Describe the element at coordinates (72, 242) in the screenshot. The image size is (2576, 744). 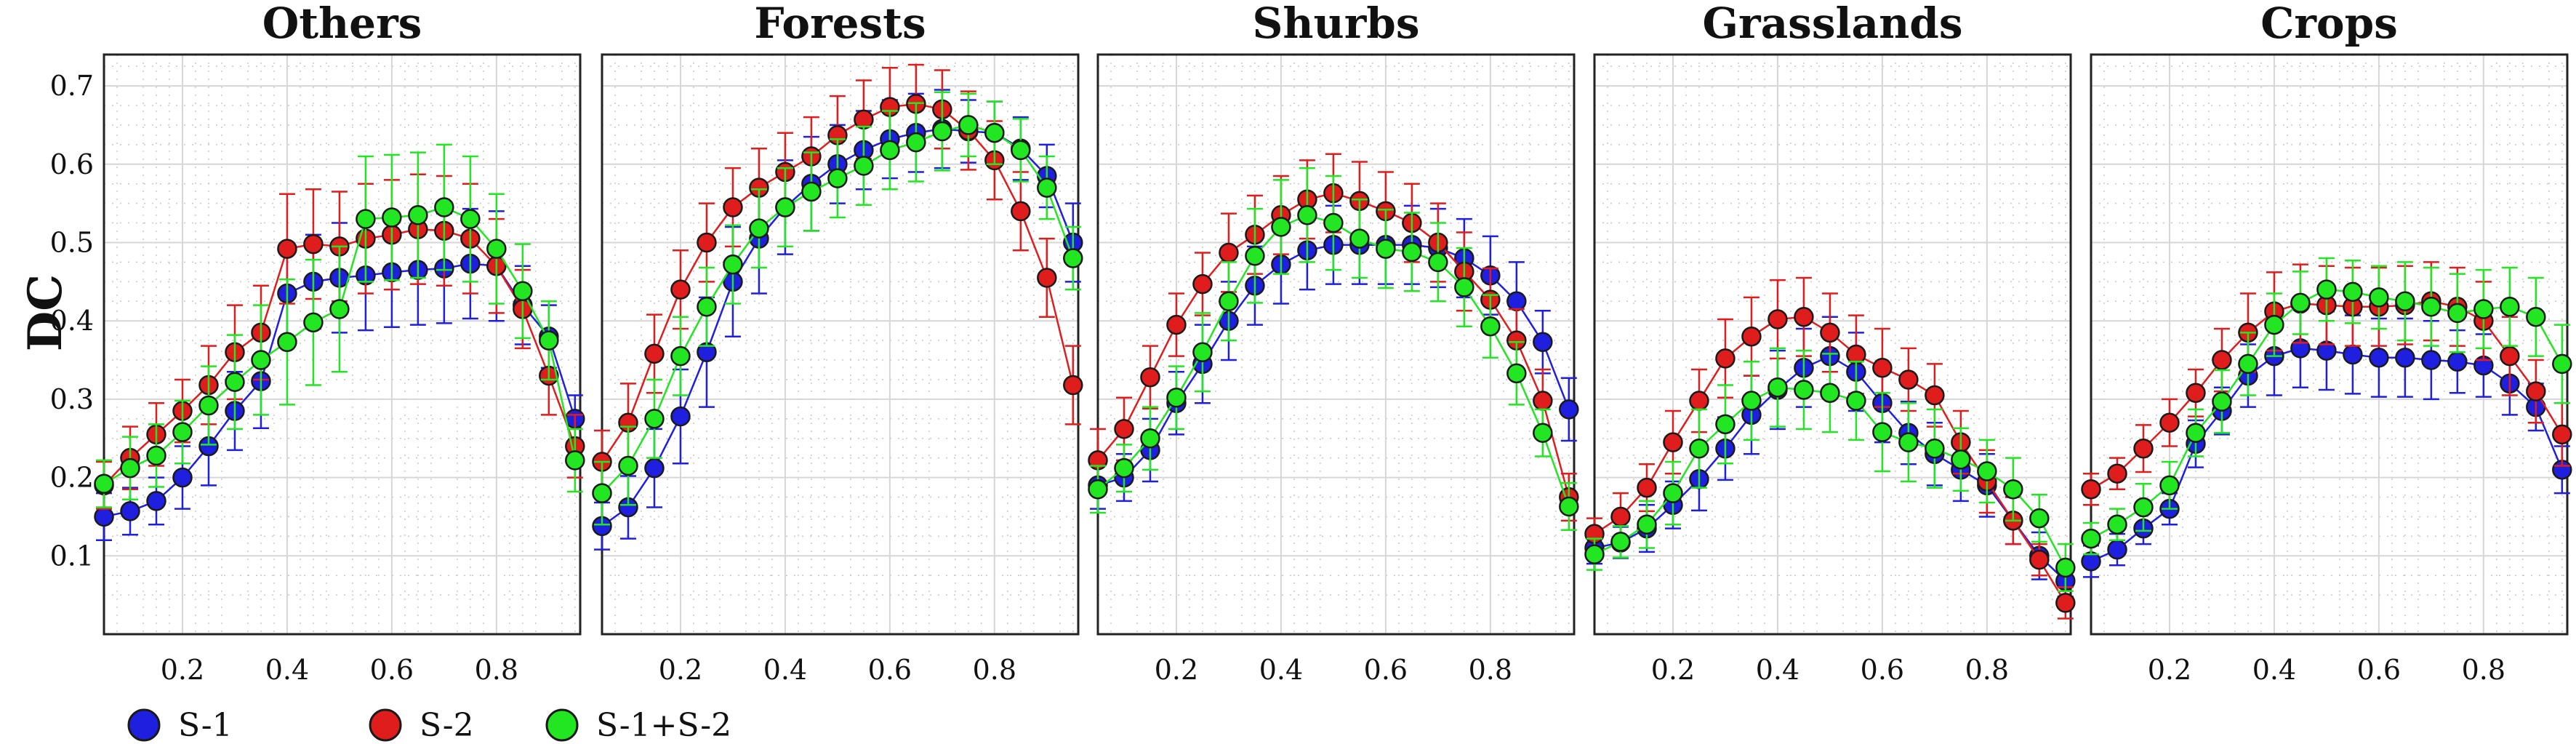
I see `y-tick-label: 0.5` at that location.